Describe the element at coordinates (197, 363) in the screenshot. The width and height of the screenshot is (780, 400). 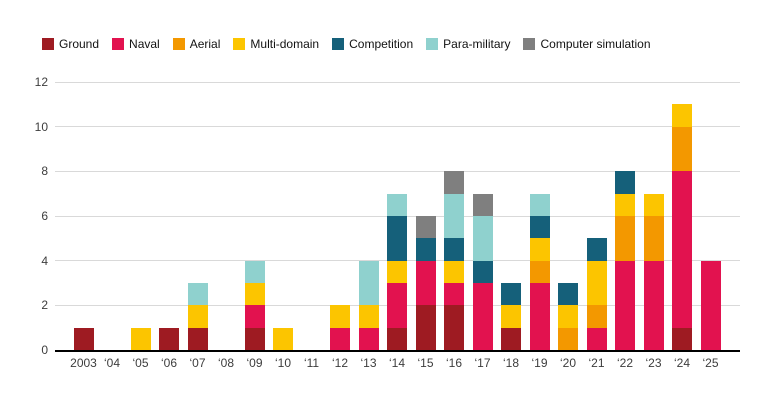
I see `x-axis-tick-label: ‘07` at that location.